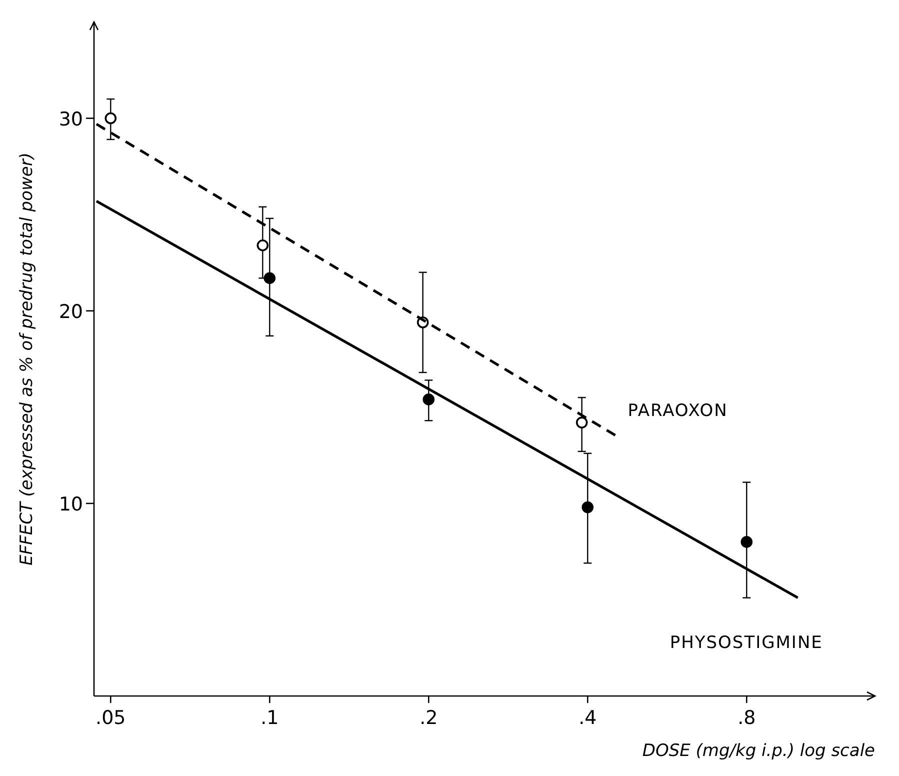  Describe the element at coordinates (747, 718) in the screenshot. I see `x-tick-label: .8` at that location.